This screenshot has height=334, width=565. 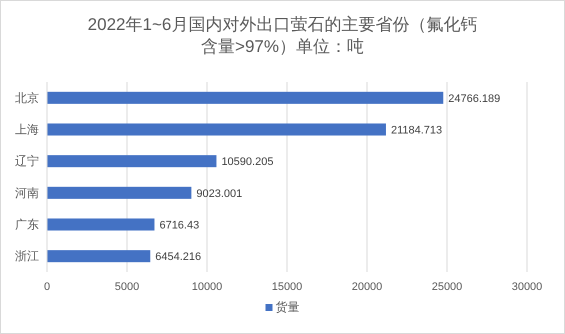 What do you see at coordinates (367, 287) in the screenshot?
I see `x-tick-label: 20000` at bounding box center [367, 287].